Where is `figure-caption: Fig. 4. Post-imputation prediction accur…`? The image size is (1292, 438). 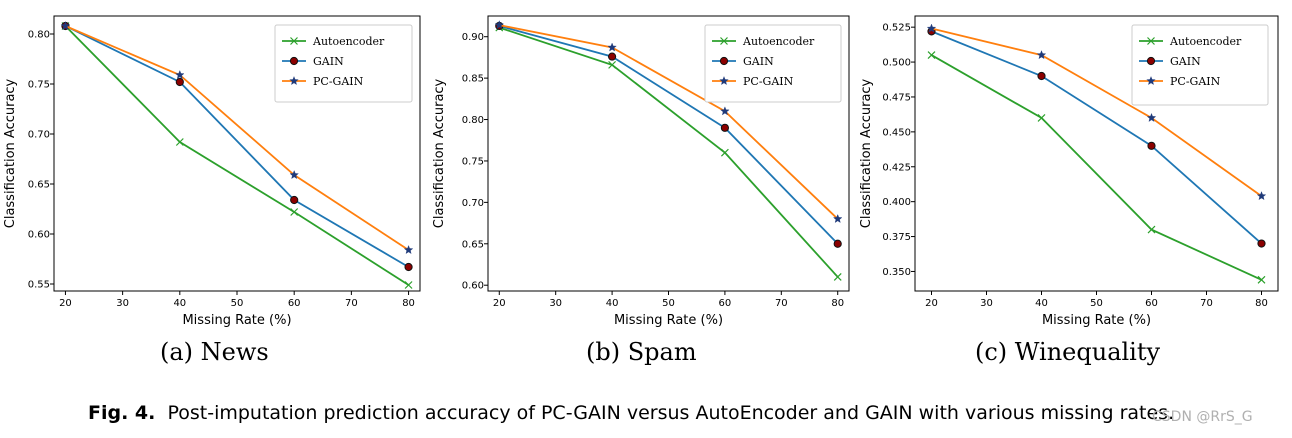 figure-caption: Fig. 4. Post-imputation prediction accur… is located at coordinates (631, 413).